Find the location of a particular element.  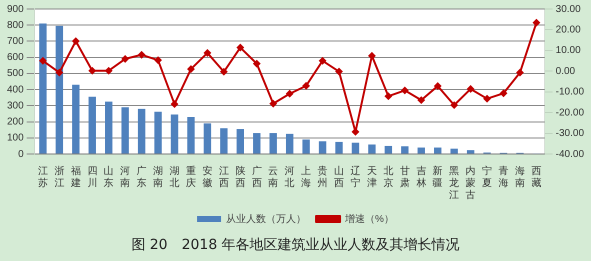

x-tick-label: 河南 is located at coordinates (125, 176).